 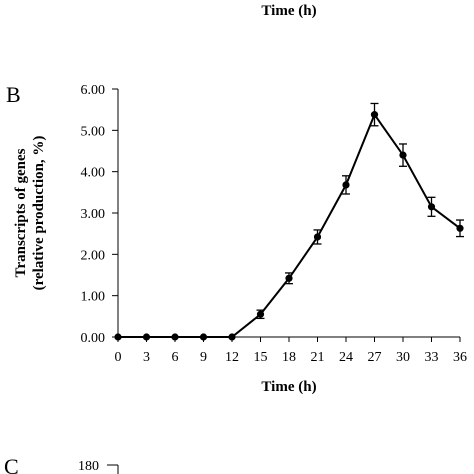 I want to click on y-axis-title-line2: (relative production, %), so click(x=39, y=213).